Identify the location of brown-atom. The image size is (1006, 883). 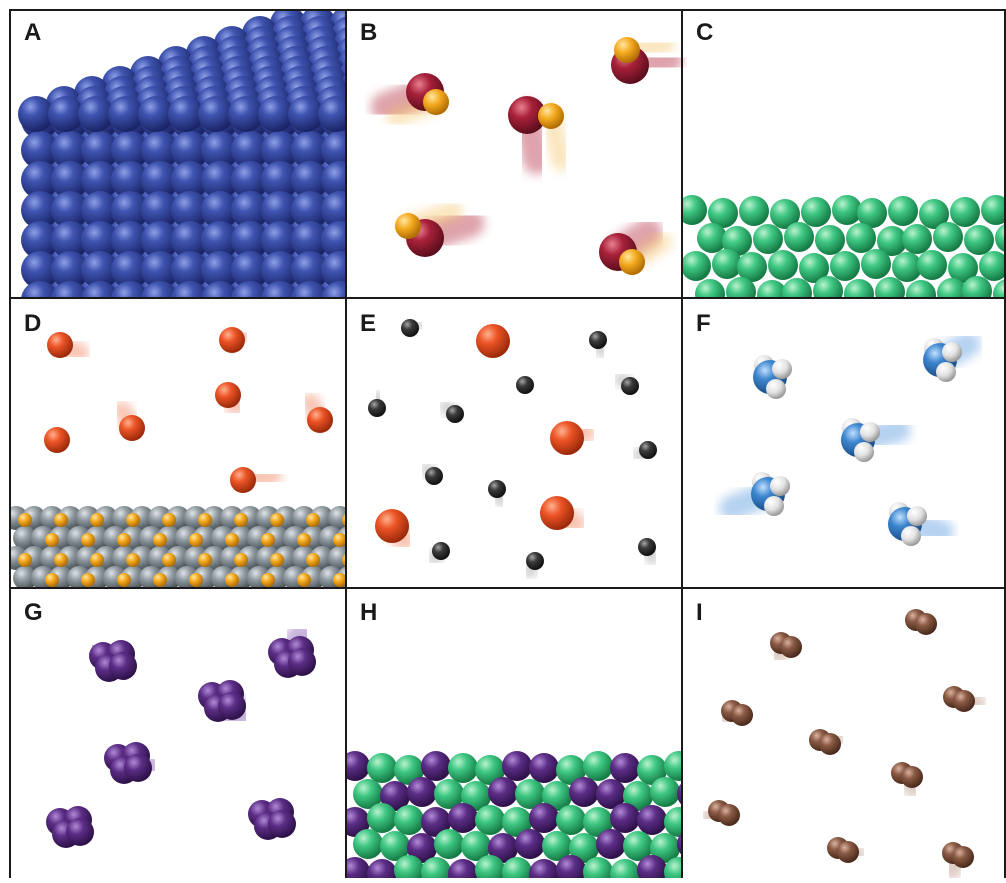
(963, 857).